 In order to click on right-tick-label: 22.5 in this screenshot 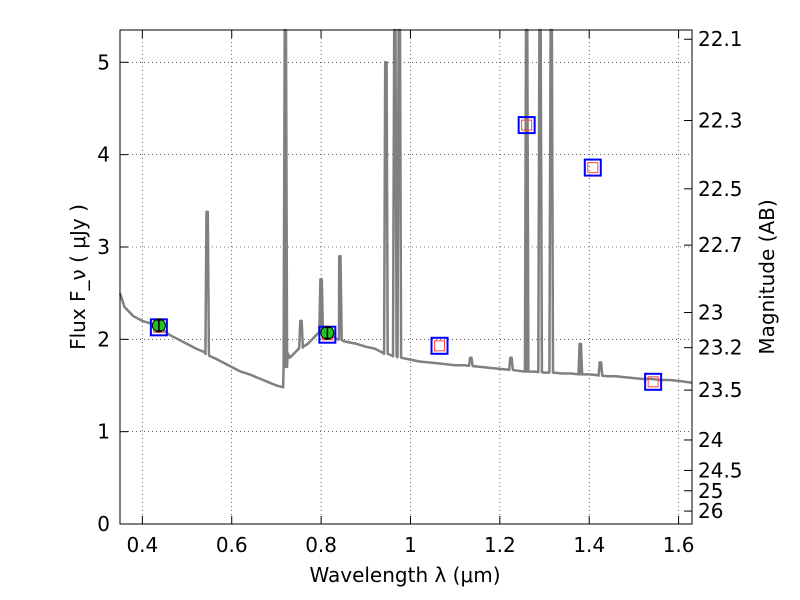, I will do `click(720, 189)`.